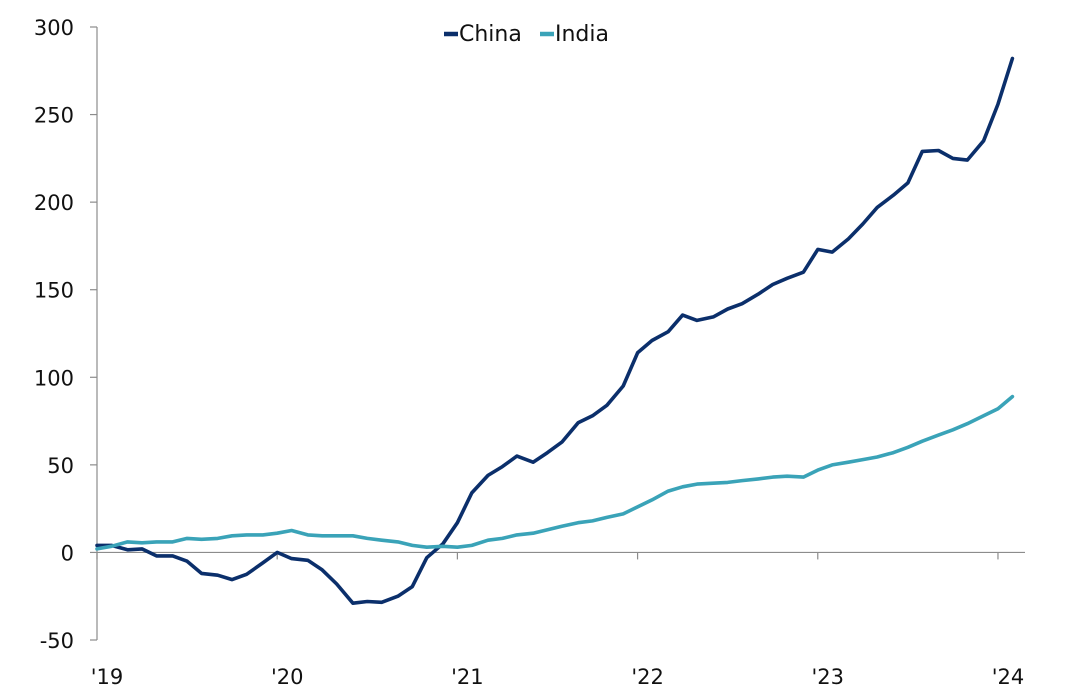 This screenshot has width=1065, height=697. I want to click on y-tick-label: 300, so click(54, 28).